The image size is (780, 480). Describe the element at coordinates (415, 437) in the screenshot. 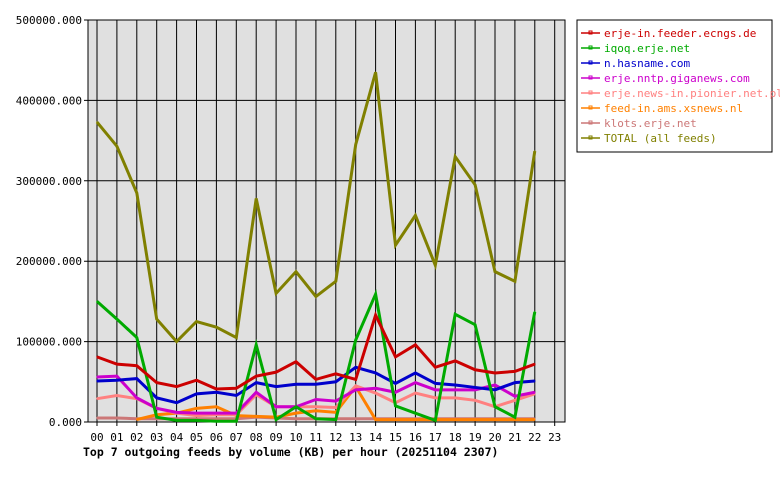

I see `x-tick-label: 16` at that location.